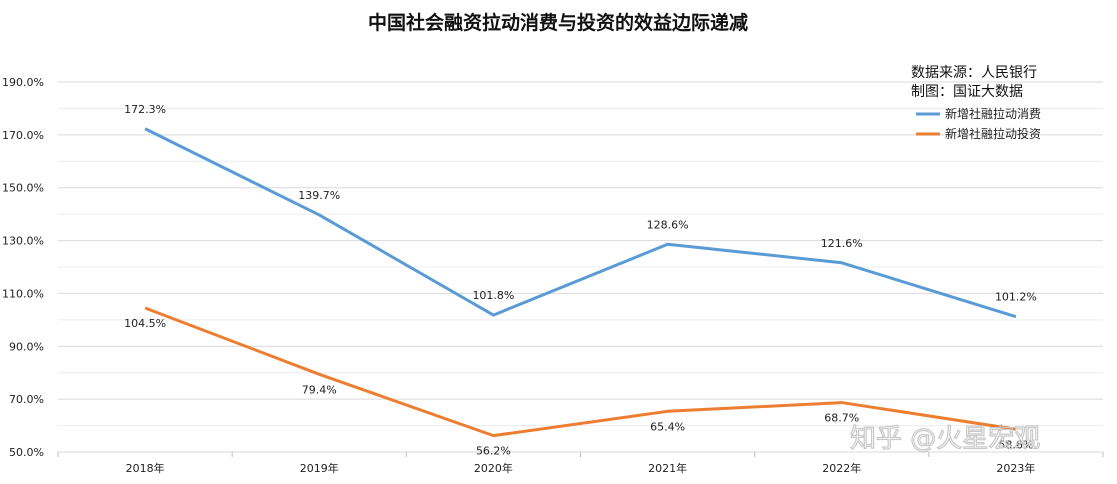 This screenshot has height=484, width=1117. I want to click on y-tick-label: 50.0%, so click(26, 452).